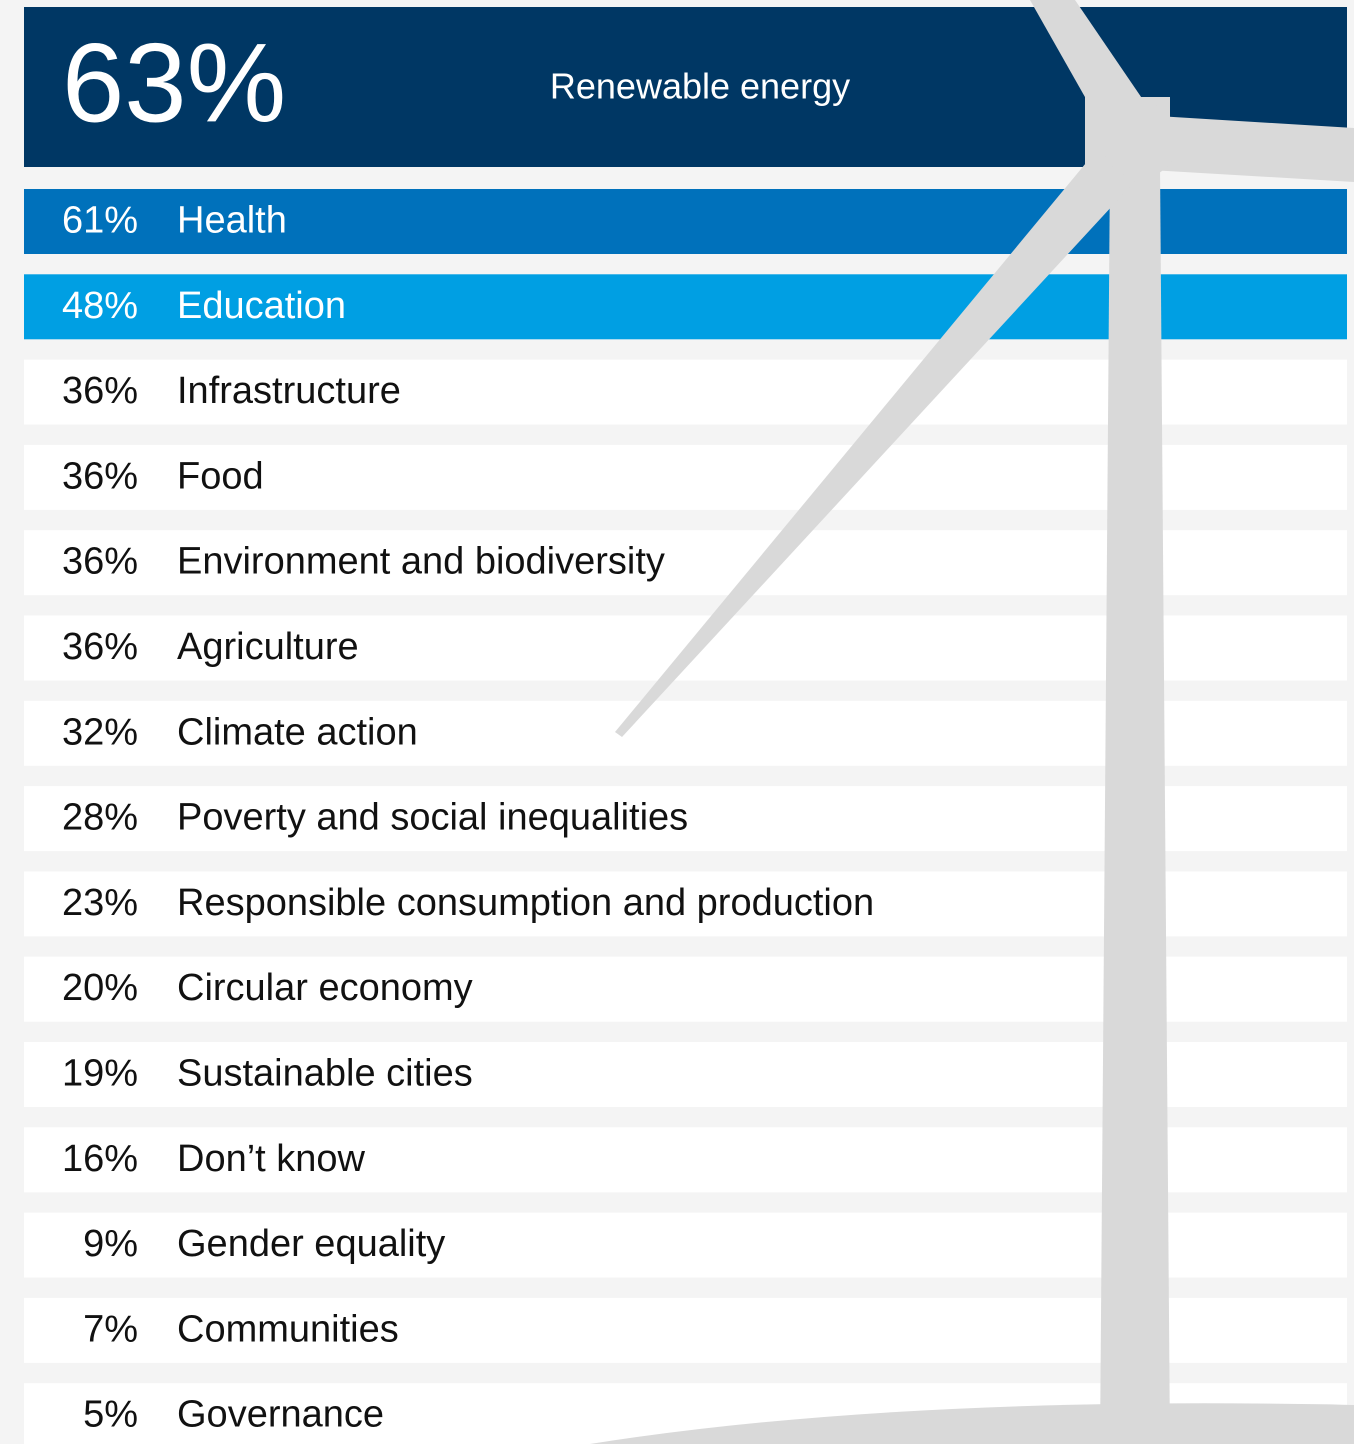  I want to click on row-label: Education, so click(261, 306).